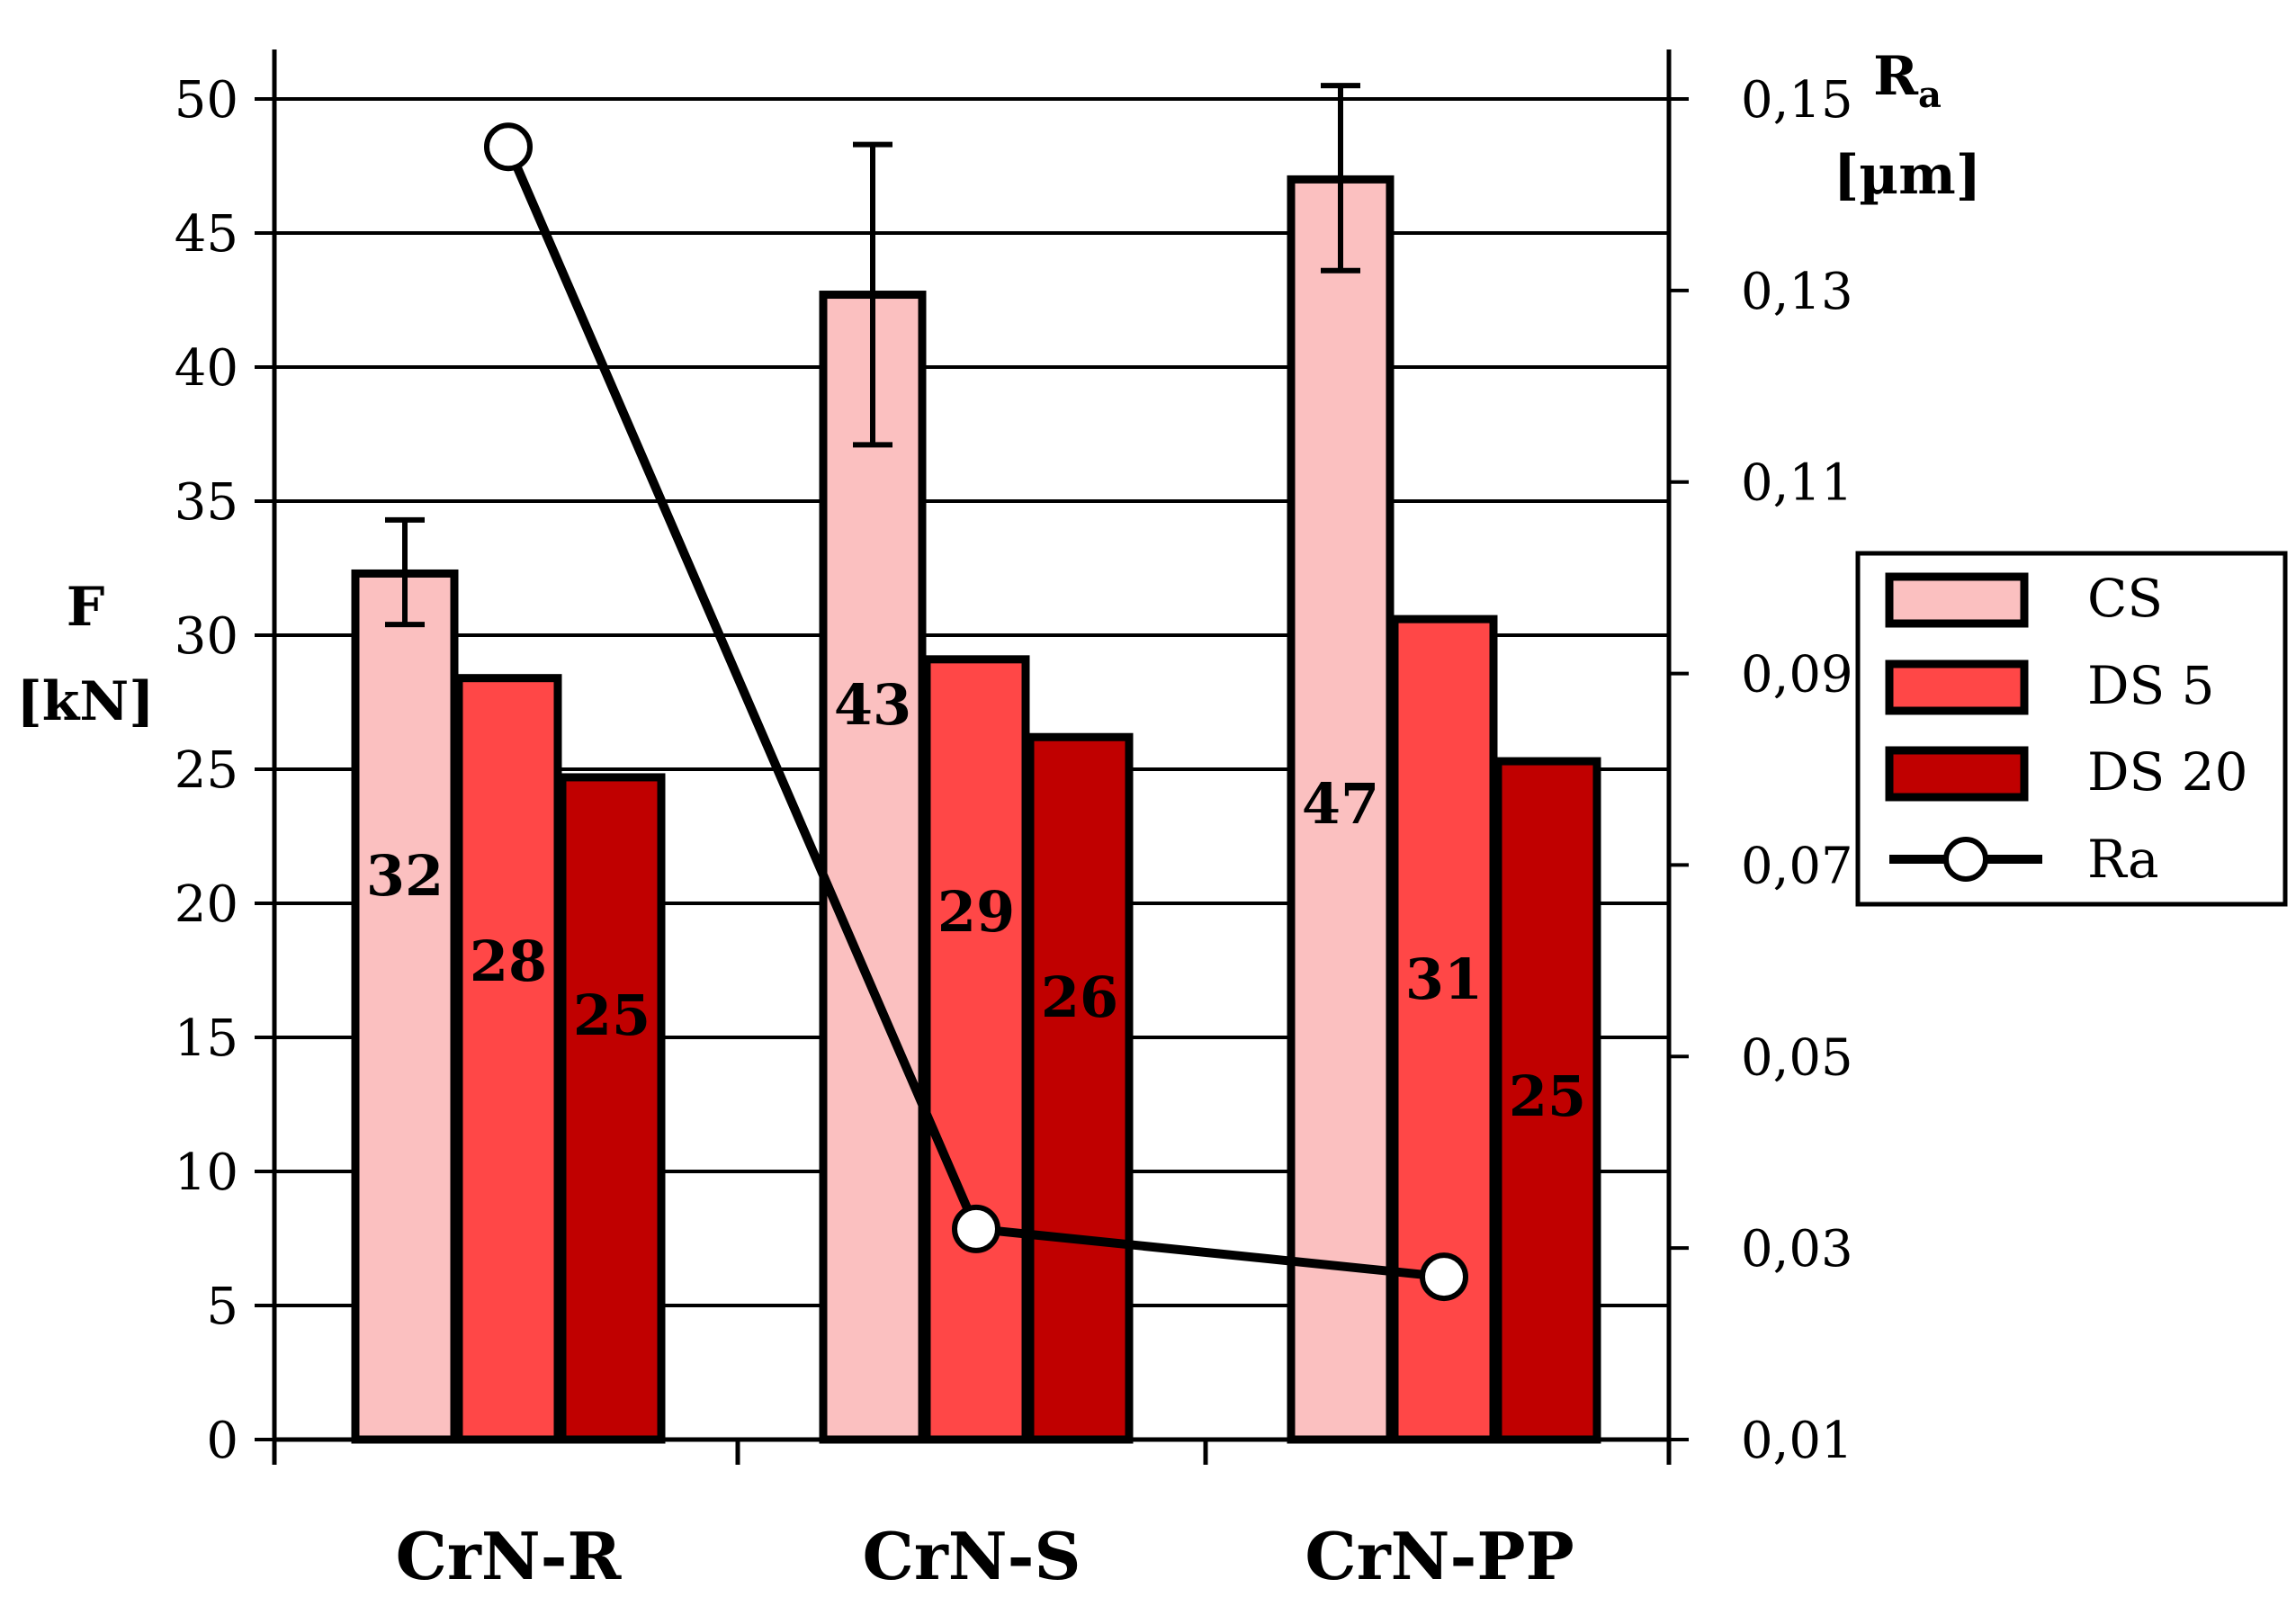  What do you see at coordinates (976, 912) in the screenshot?
I see `data-label-ds5-crn-s: 29` at bounding box center [976, 912].